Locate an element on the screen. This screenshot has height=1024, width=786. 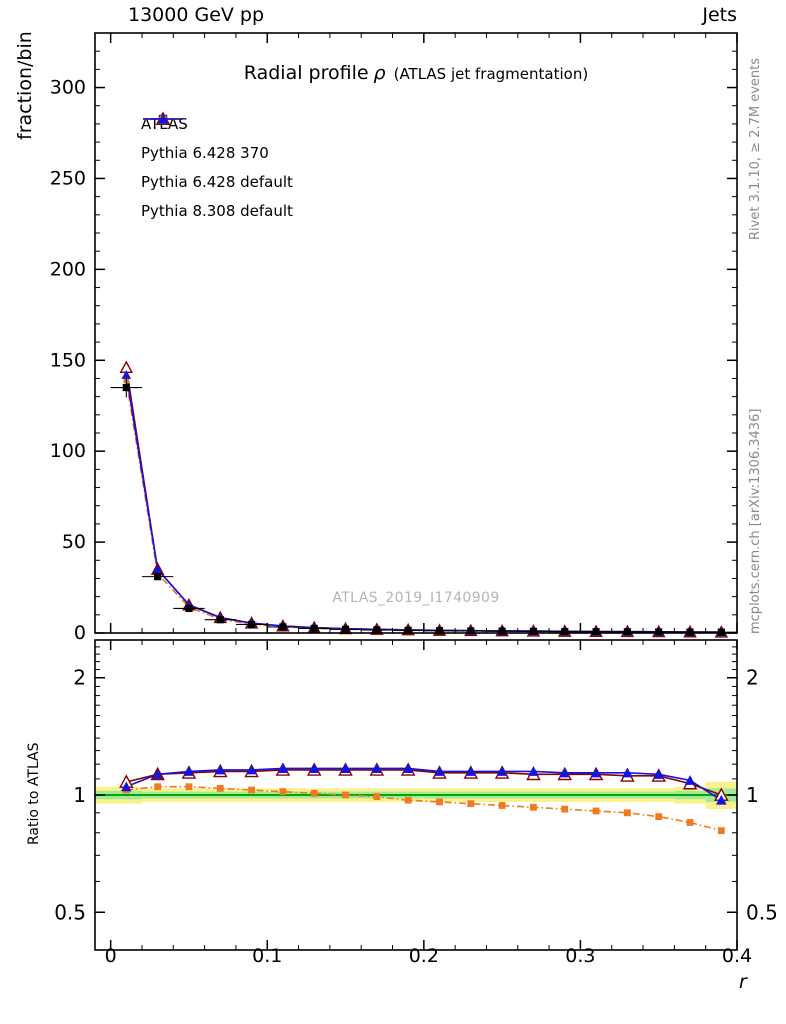
watermark-analysis-id: ATLAS_2019_I1740909 is located at coordinates (416, 598).